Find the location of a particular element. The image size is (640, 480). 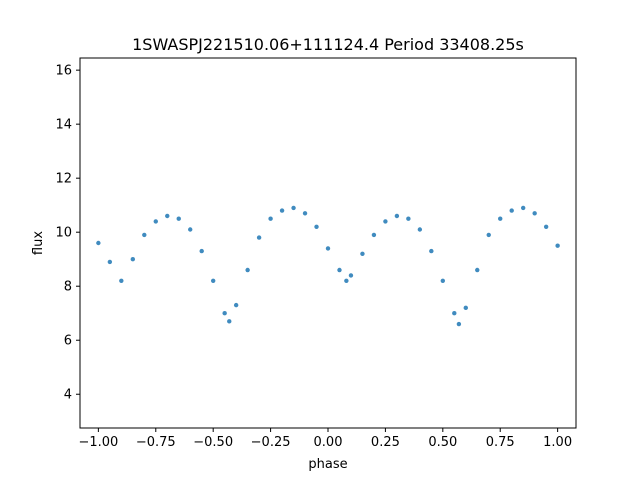

x-tick-label: 0.00 is located at coordinates (328, 442).